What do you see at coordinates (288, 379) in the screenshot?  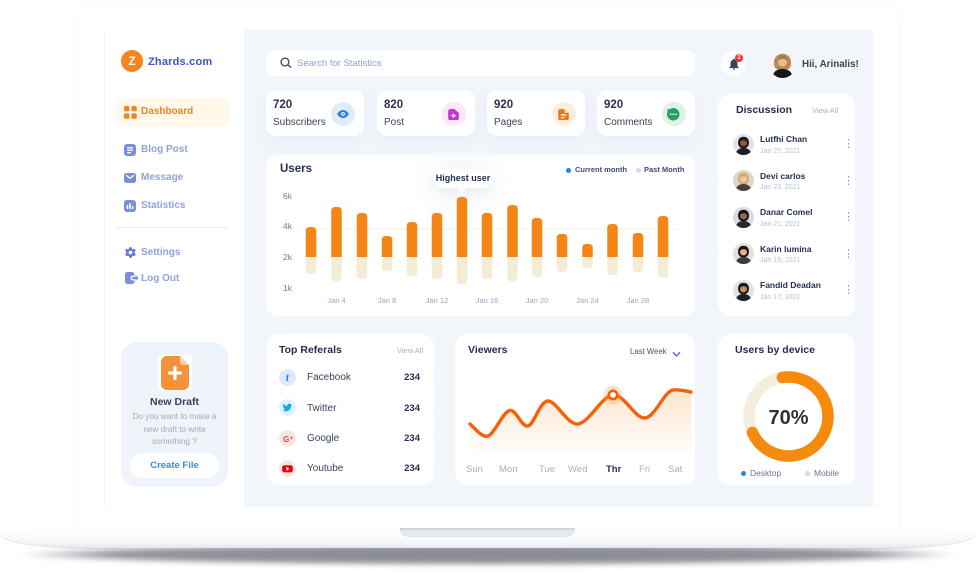 I see `svg-text: f` at bounding box center [288, 379].